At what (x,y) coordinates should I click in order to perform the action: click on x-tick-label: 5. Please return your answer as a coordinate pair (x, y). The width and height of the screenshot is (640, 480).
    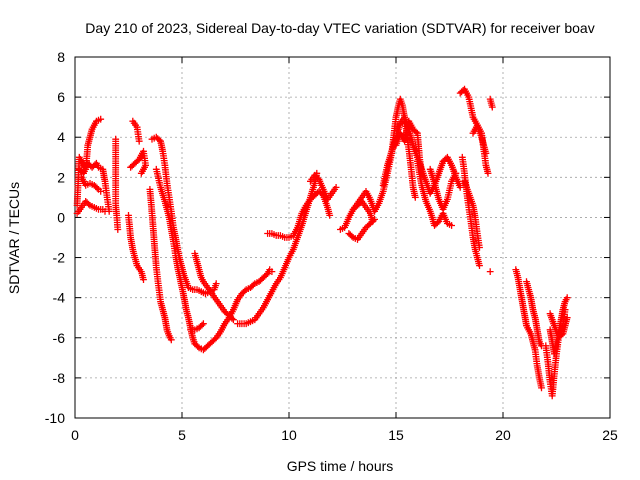
    Looking at the image, I should click on (182, 435).